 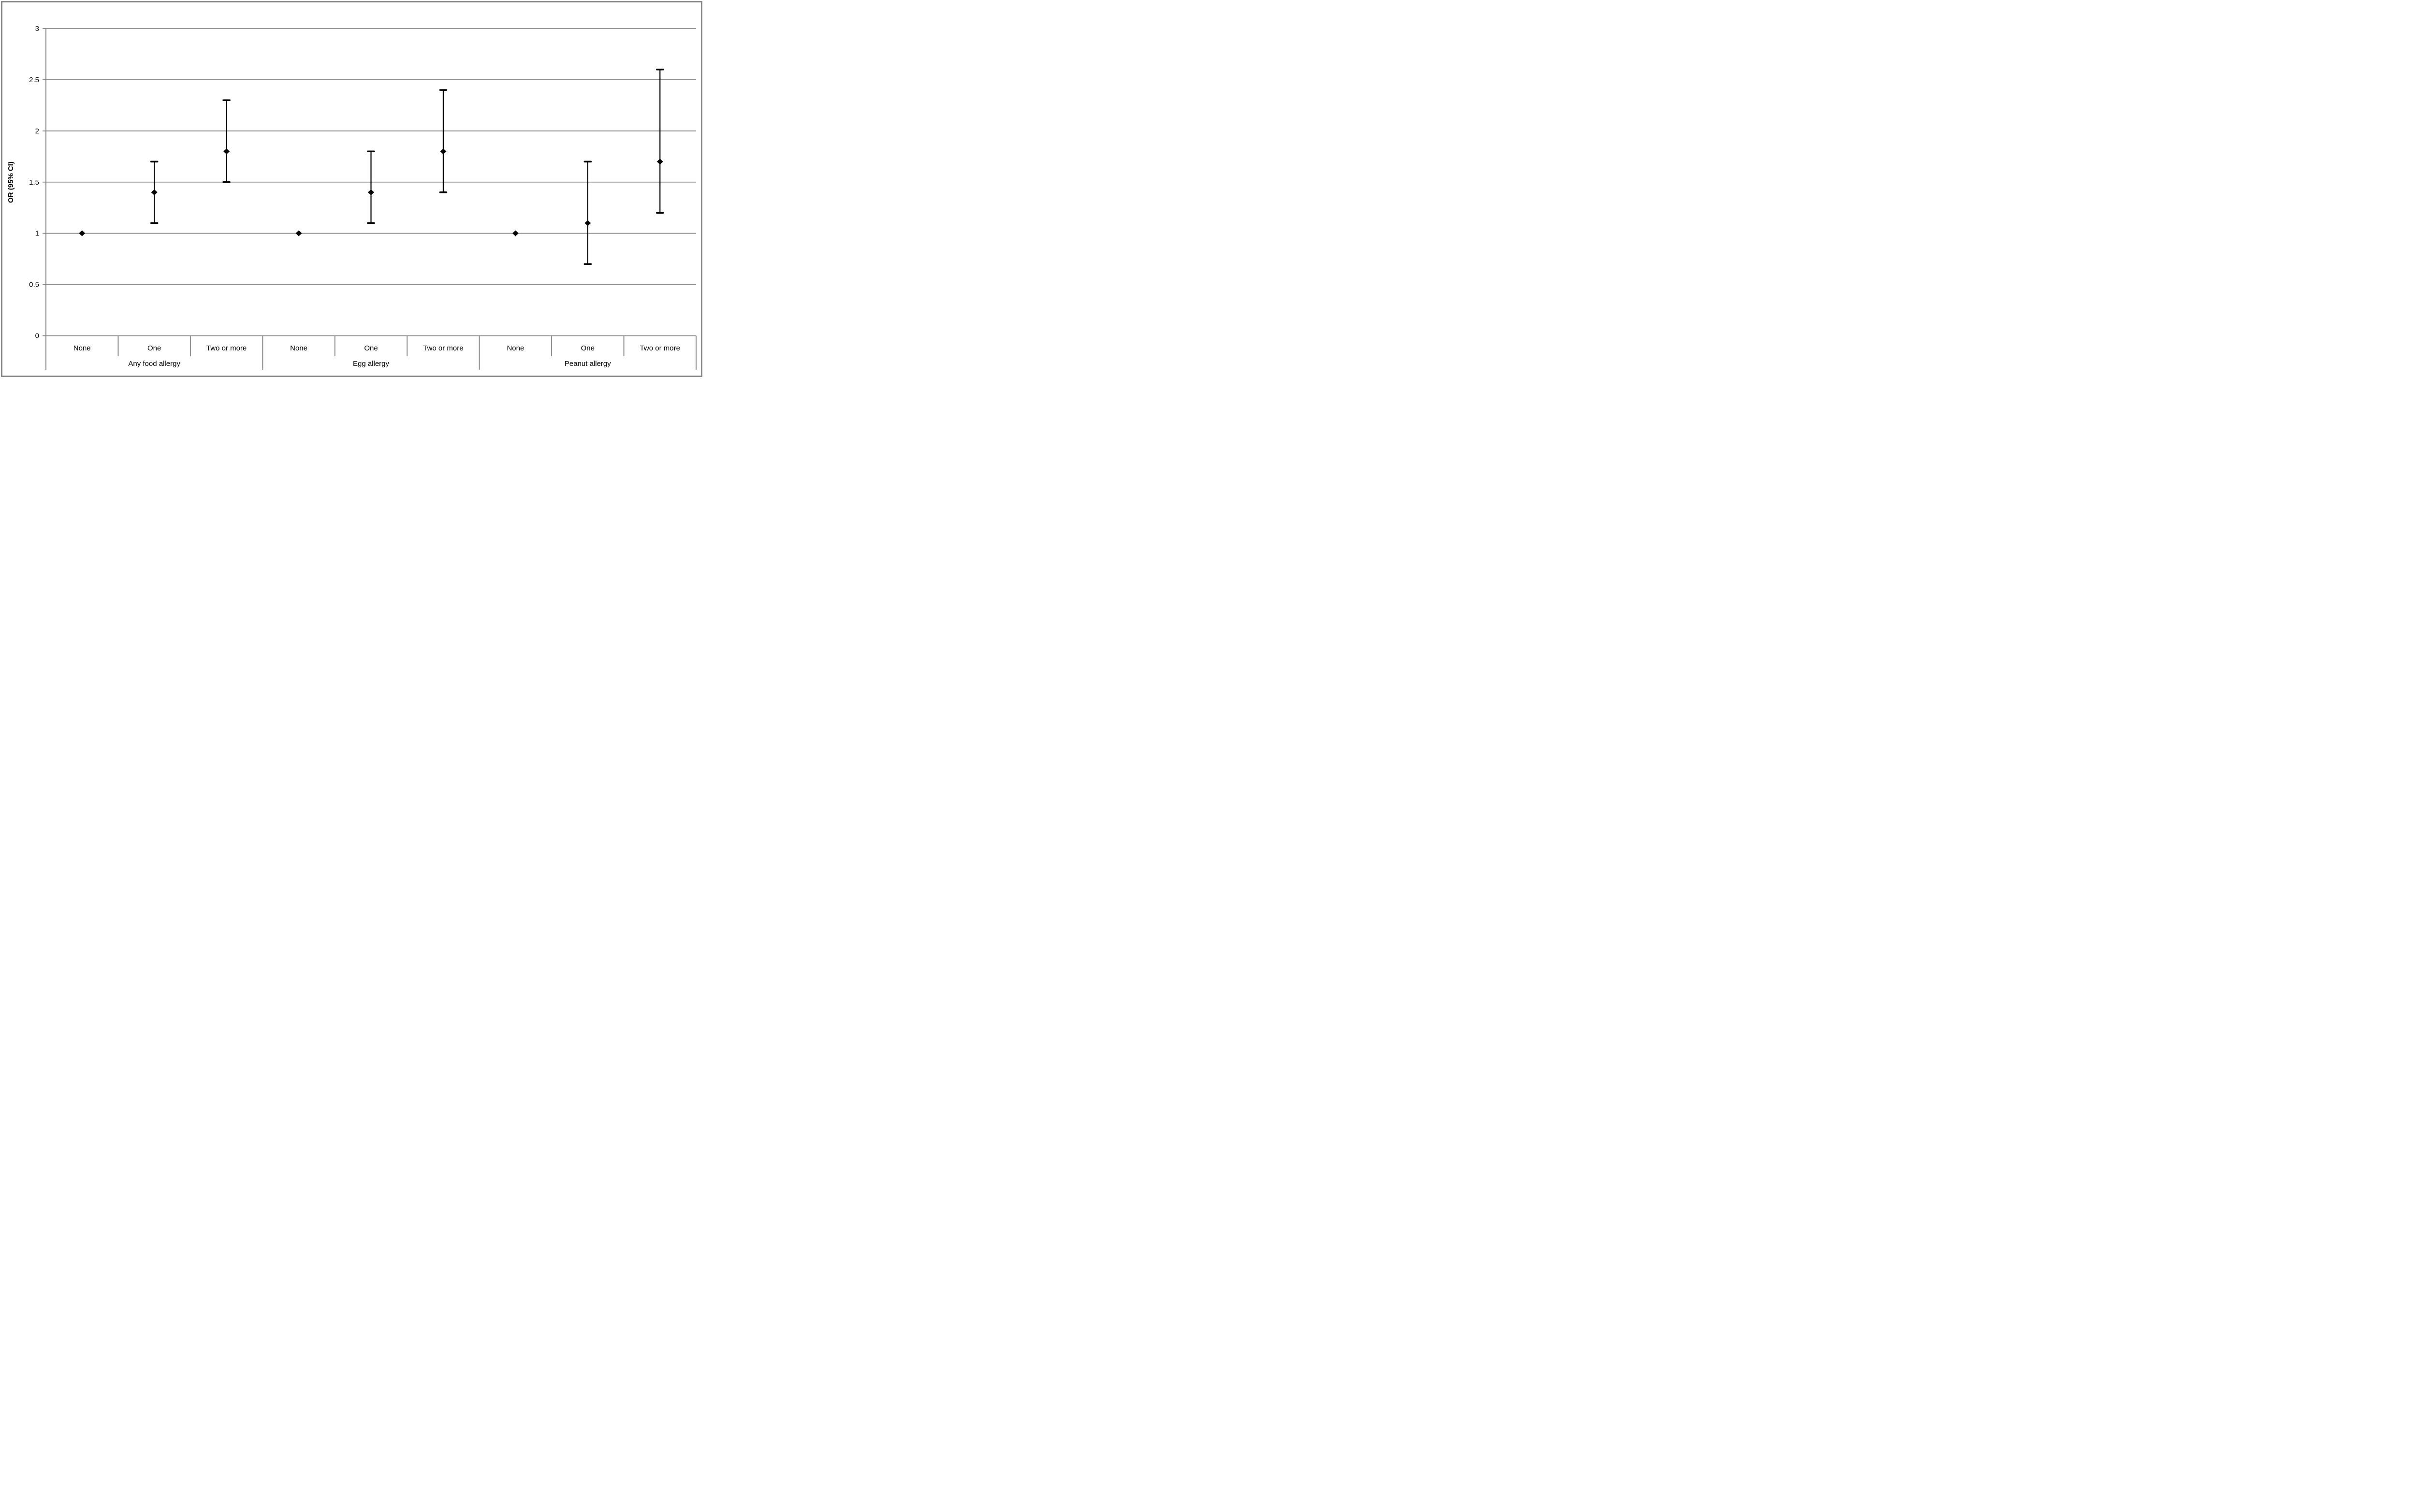 I want to click on group-label: Any food allergy, so click(x=154, y=364).